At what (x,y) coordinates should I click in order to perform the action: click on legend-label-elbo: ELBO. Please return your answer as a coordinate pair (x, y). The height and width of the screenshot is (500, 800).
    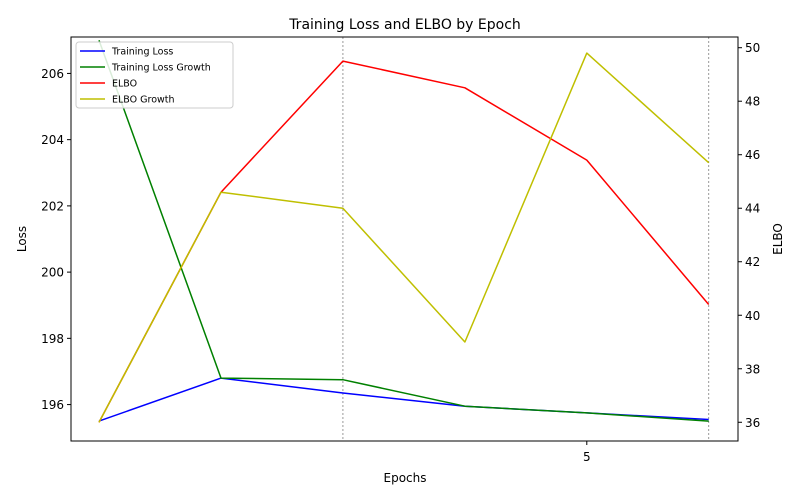
    Looking at the image, I should click on (124, 84).